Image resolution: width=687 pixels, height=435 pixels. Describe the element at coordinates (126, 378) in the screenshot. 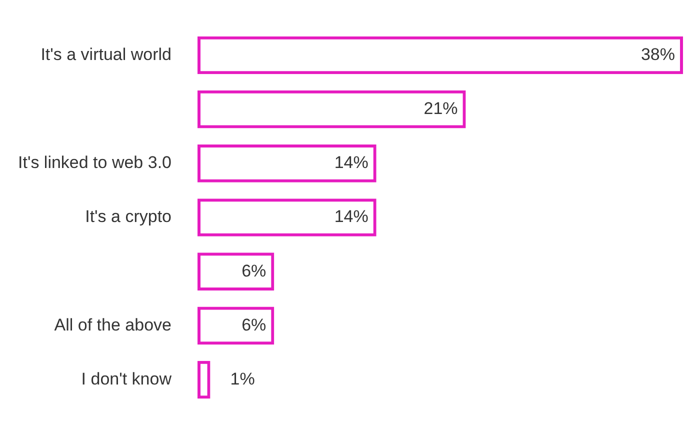

I see `y-tick-label: I don't know` at that location.